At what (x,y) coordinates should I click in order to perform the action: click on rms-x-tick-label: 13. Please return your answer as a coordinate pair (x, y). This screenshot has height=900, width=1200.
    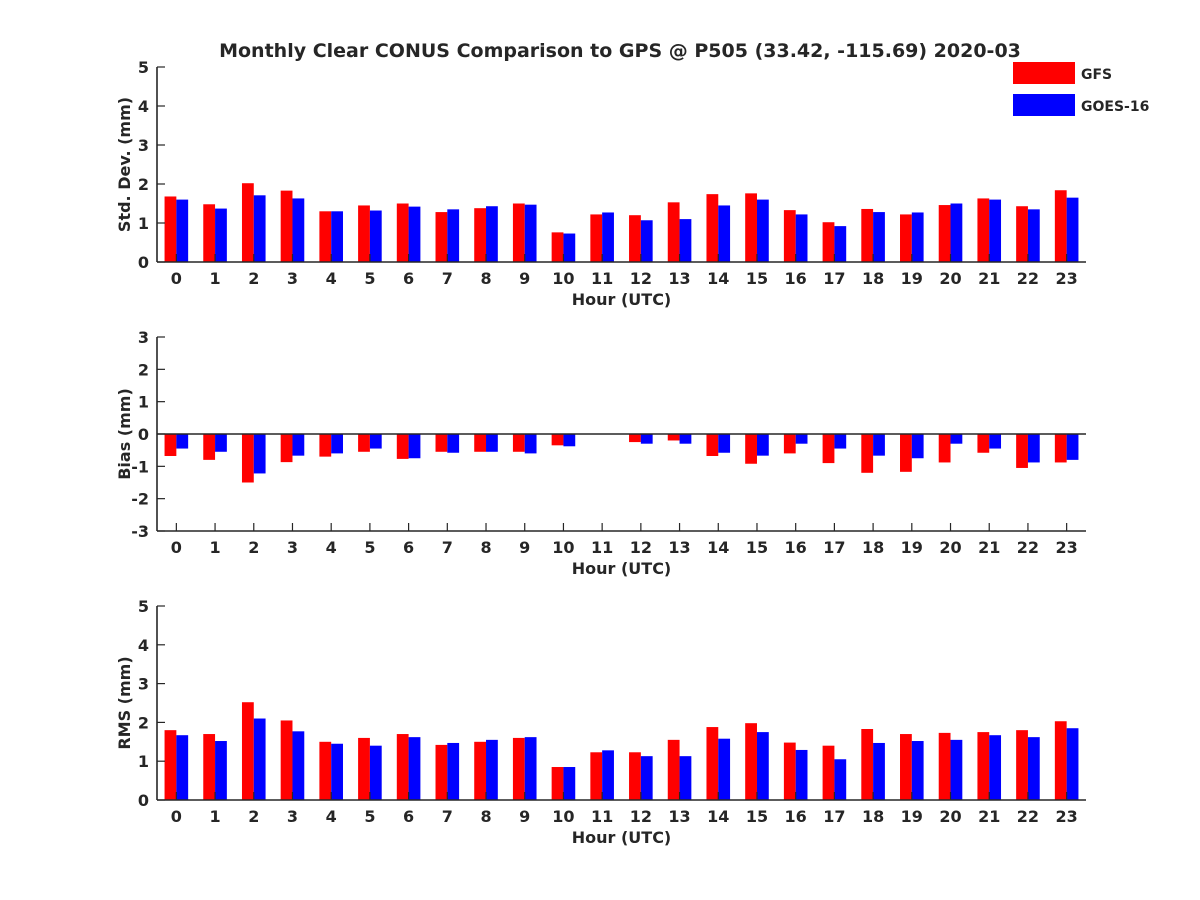
    Looking at the image, I should click on (679, 816).